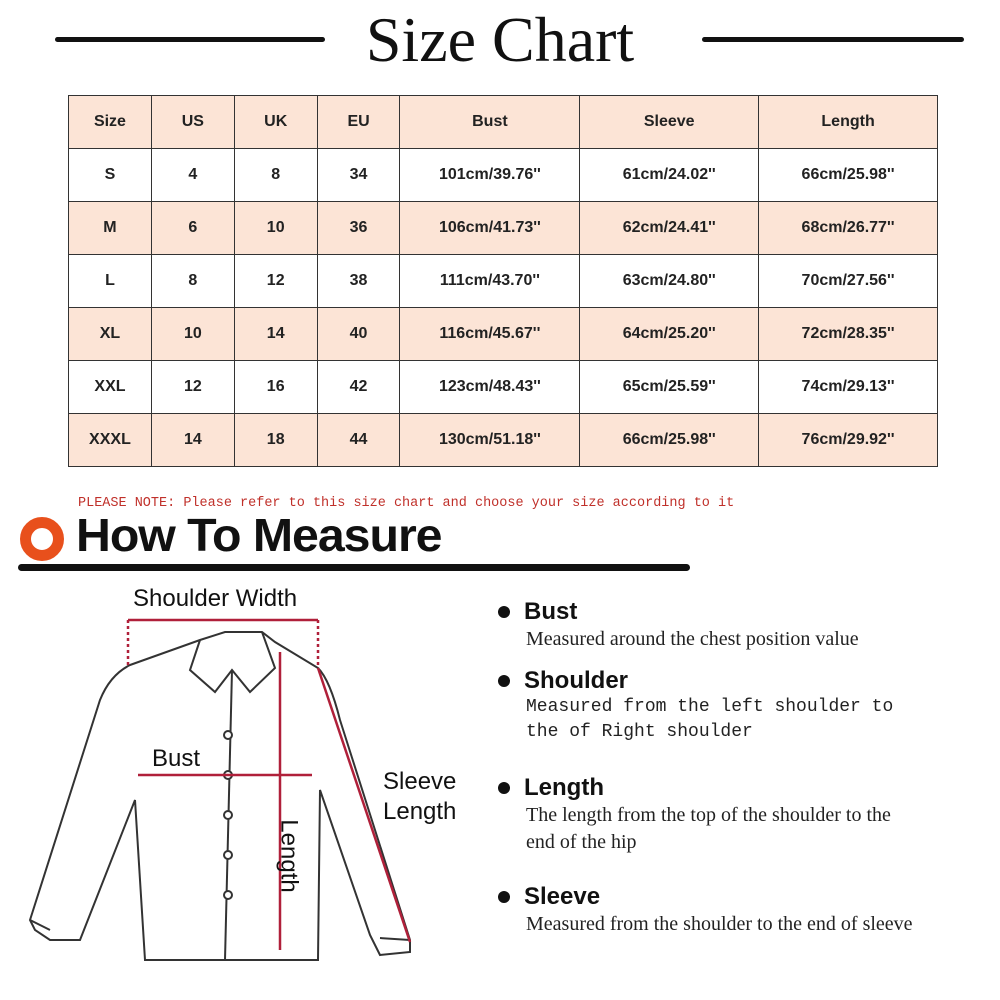 This screenshot has height=1000, width=1000. Describe the element at coordinates (669, 387) in the screenshot. I see `table-cell: 65cm/25.59''` at that location.